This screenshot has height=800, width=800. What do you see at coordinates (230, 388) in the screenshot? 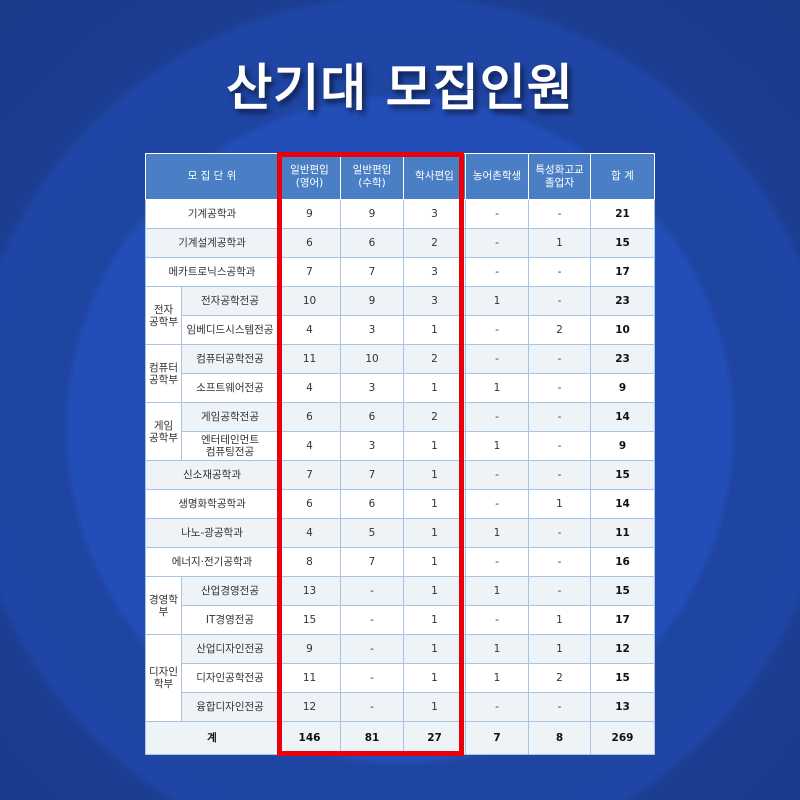
I see `unit-name: 소프트웨어전공` at bounding box center [230, 388].